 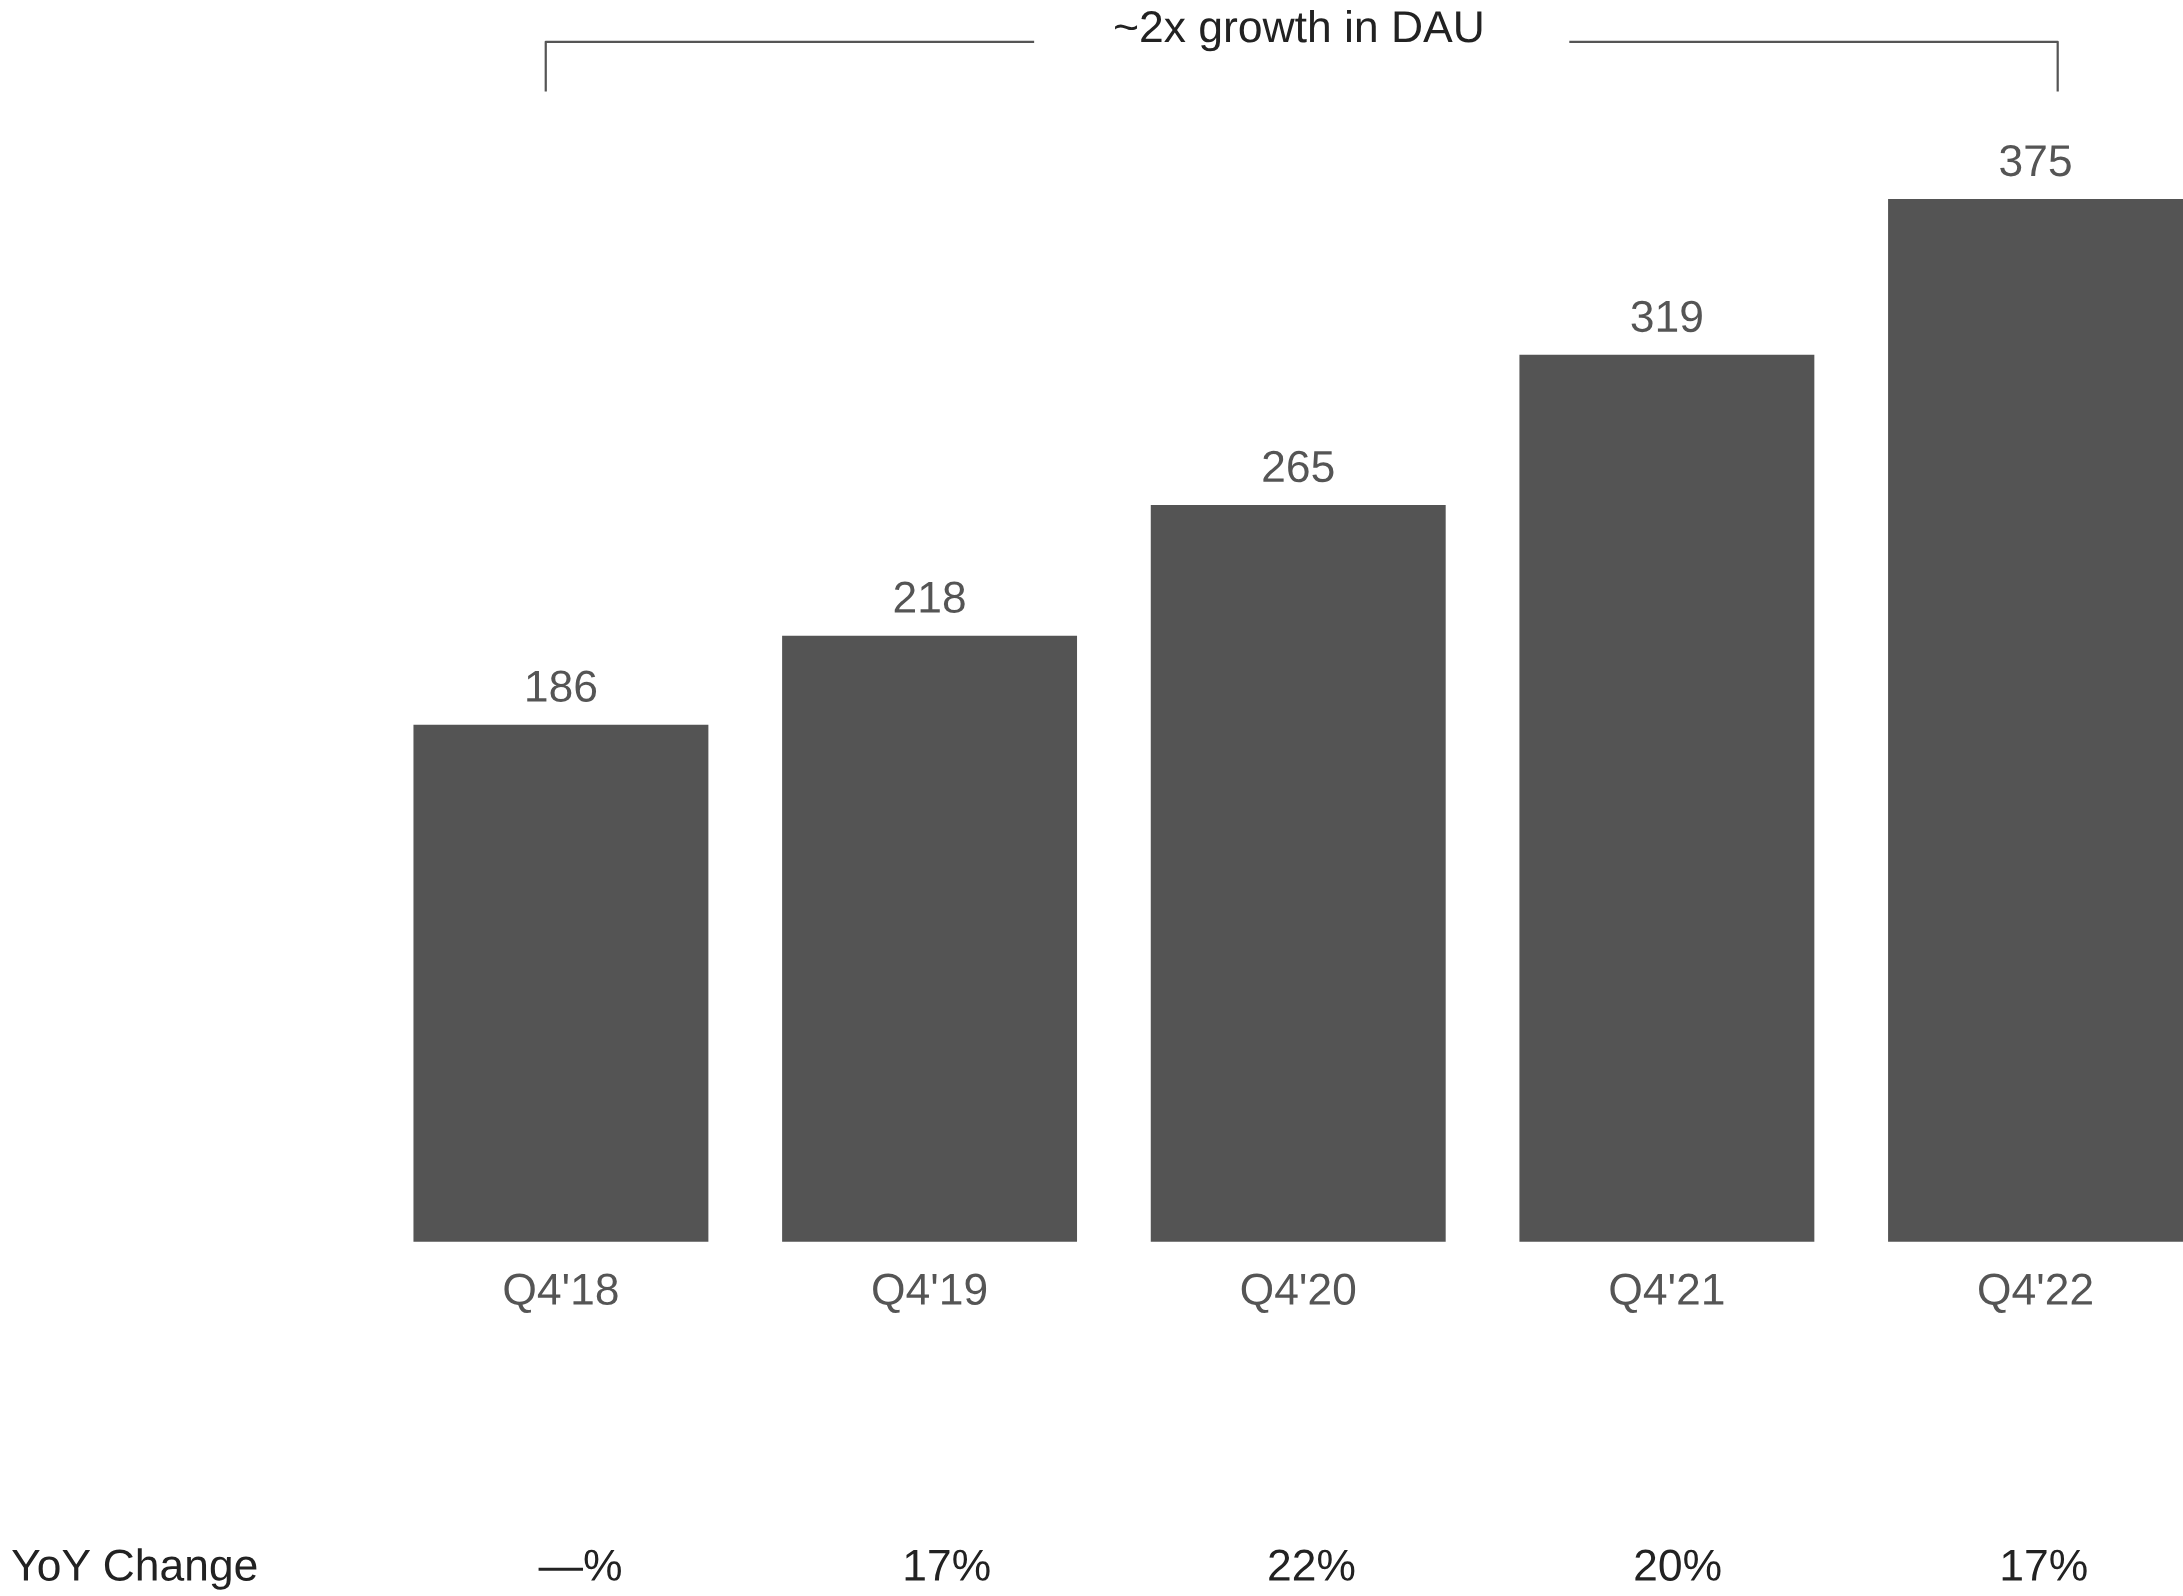 I want to click on x-tick-label: Q4'21, so click(x=1667, y=1293).